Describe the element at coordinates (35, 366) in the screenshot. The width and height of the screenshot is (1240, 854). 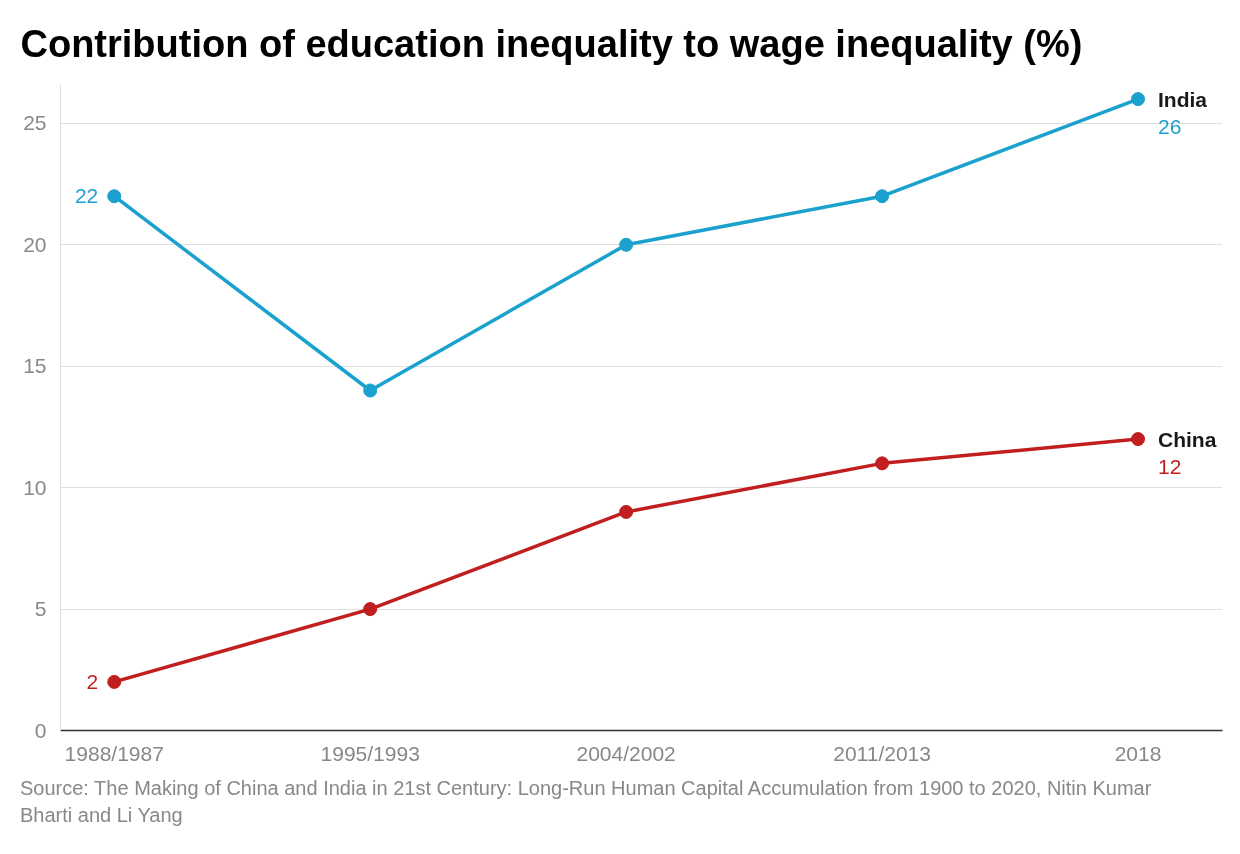
I see `y-tick-label: 15` at that location.